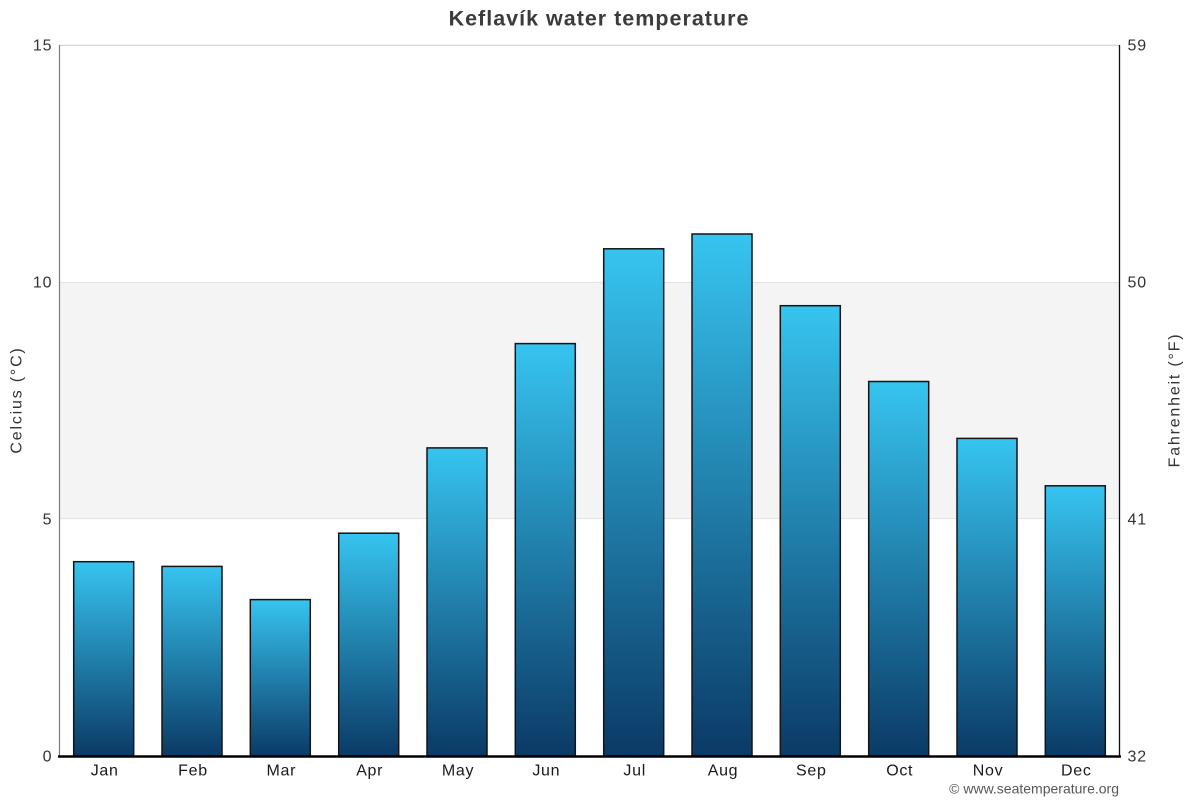 Image resolution: width=1200 pixels, height=805 pixels. I want to click on svg-text: Nov, so click(988, 771).